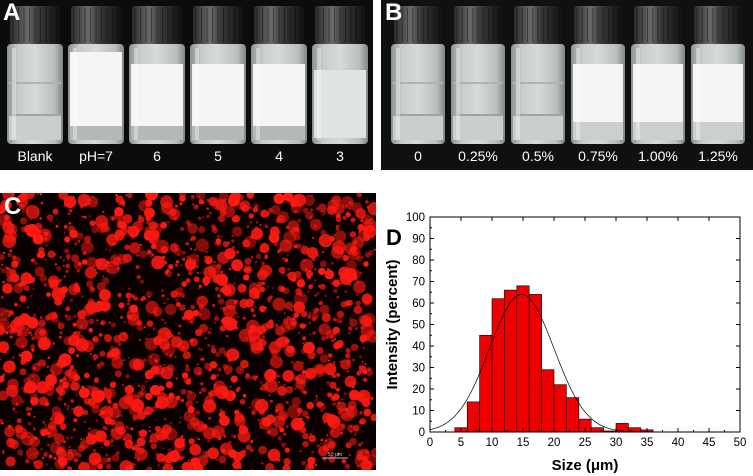 The image size is (753, 476). Describe the element at coordinates (394, 237) in the screenshot. I see `panel-letter-d: D` at that location.